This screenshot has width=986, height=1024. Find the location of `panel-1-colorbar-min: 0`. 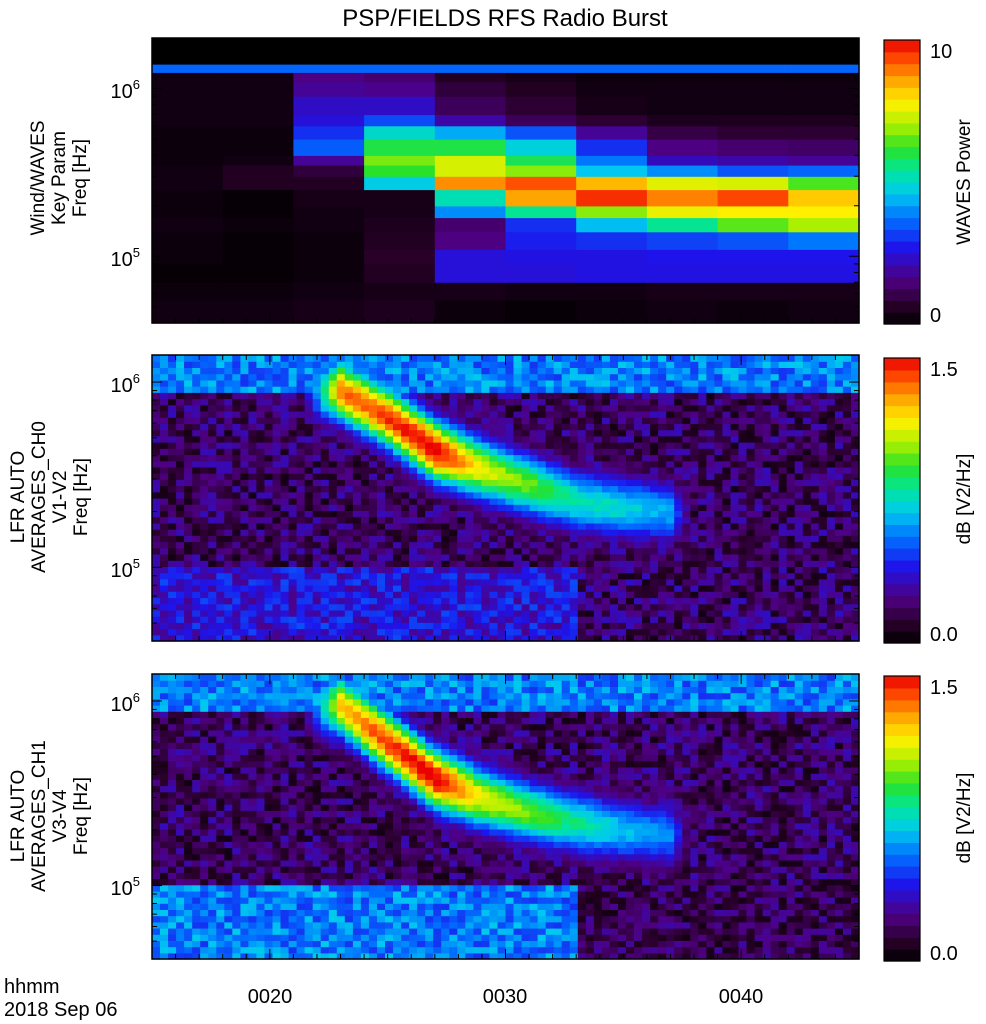

panel-1-colorbar-min: 0 is located at coordinates (935, 316).